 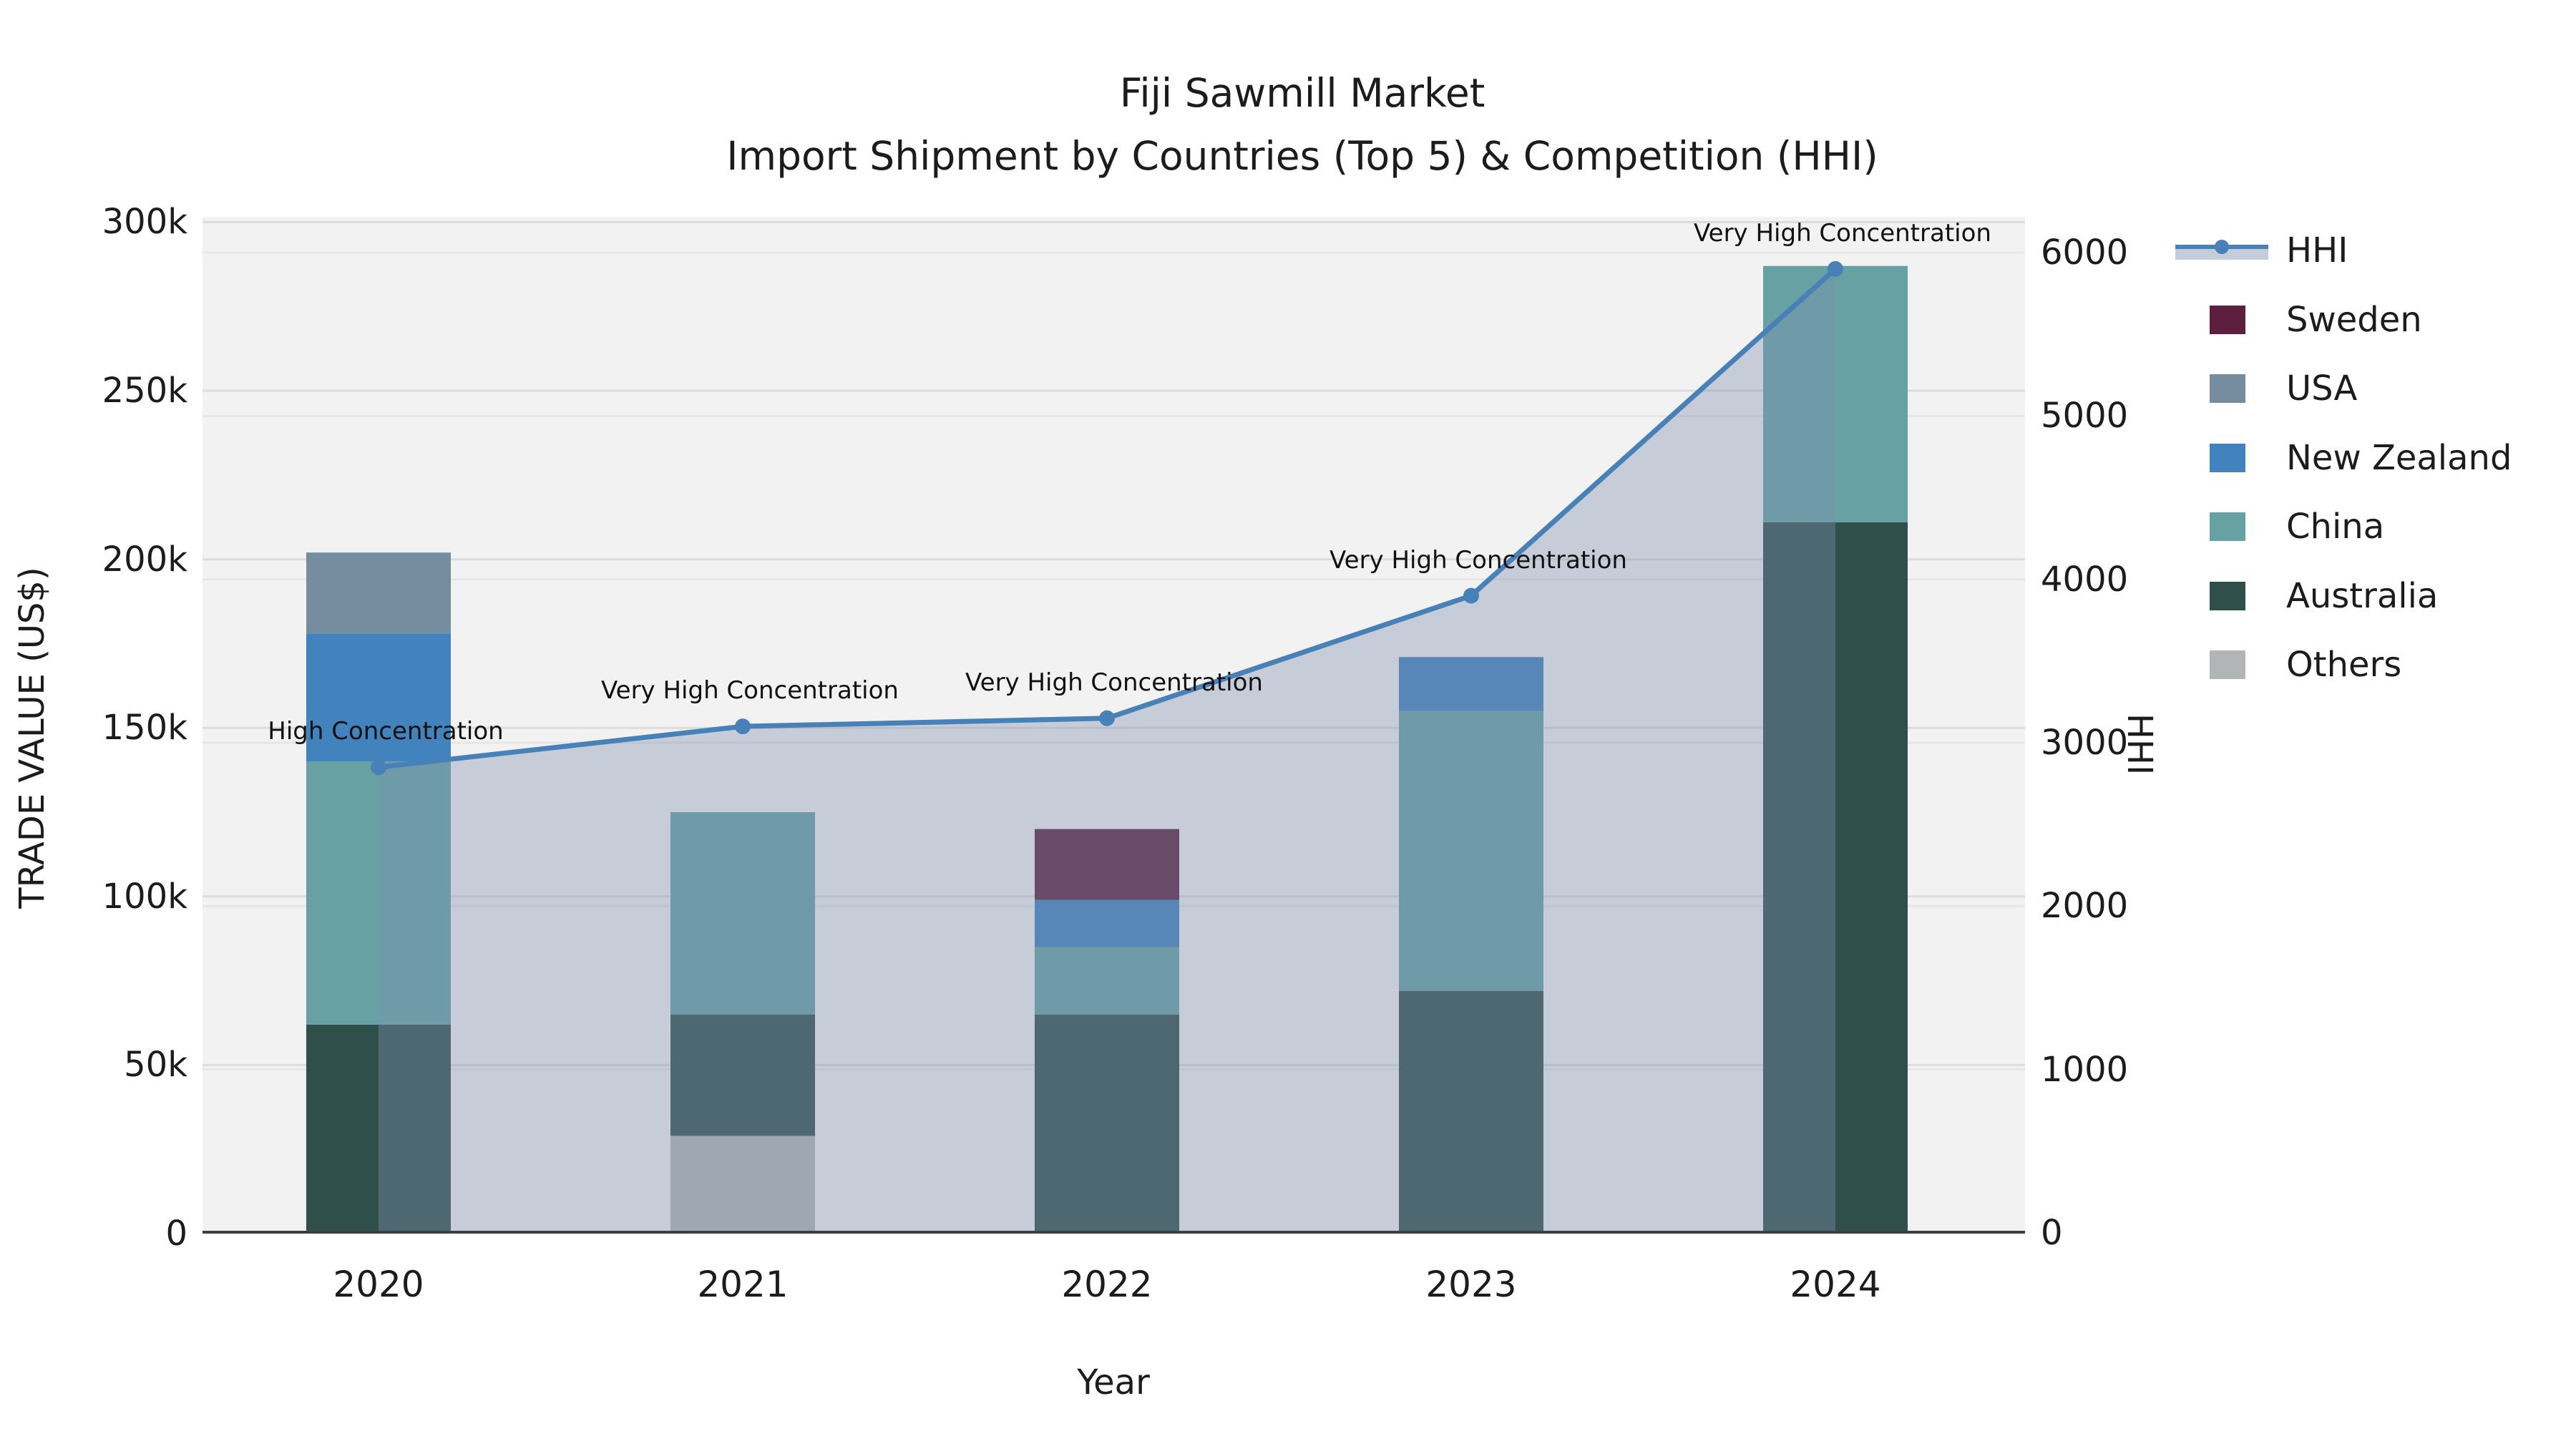 I want to click on legend-item-sweden: Sweden, so click(x=2368, y=319).